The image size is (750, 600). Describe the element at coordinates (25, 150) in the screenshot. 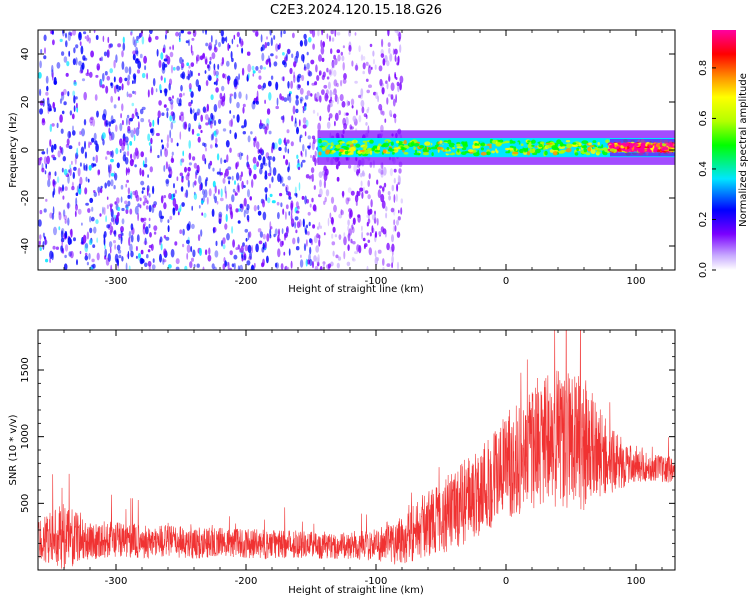

I see `spectrogram-ytick-label: 0` at that location.